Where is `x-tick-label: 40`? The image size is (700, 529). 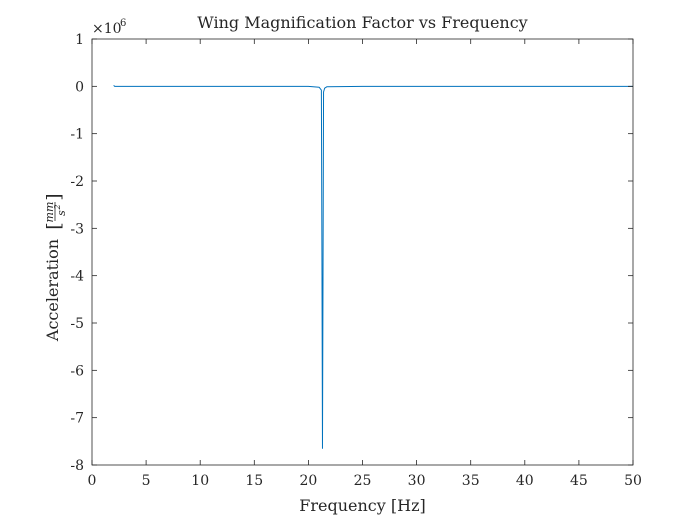
x-tick-label: 40 is located at coordinates (525, 481).